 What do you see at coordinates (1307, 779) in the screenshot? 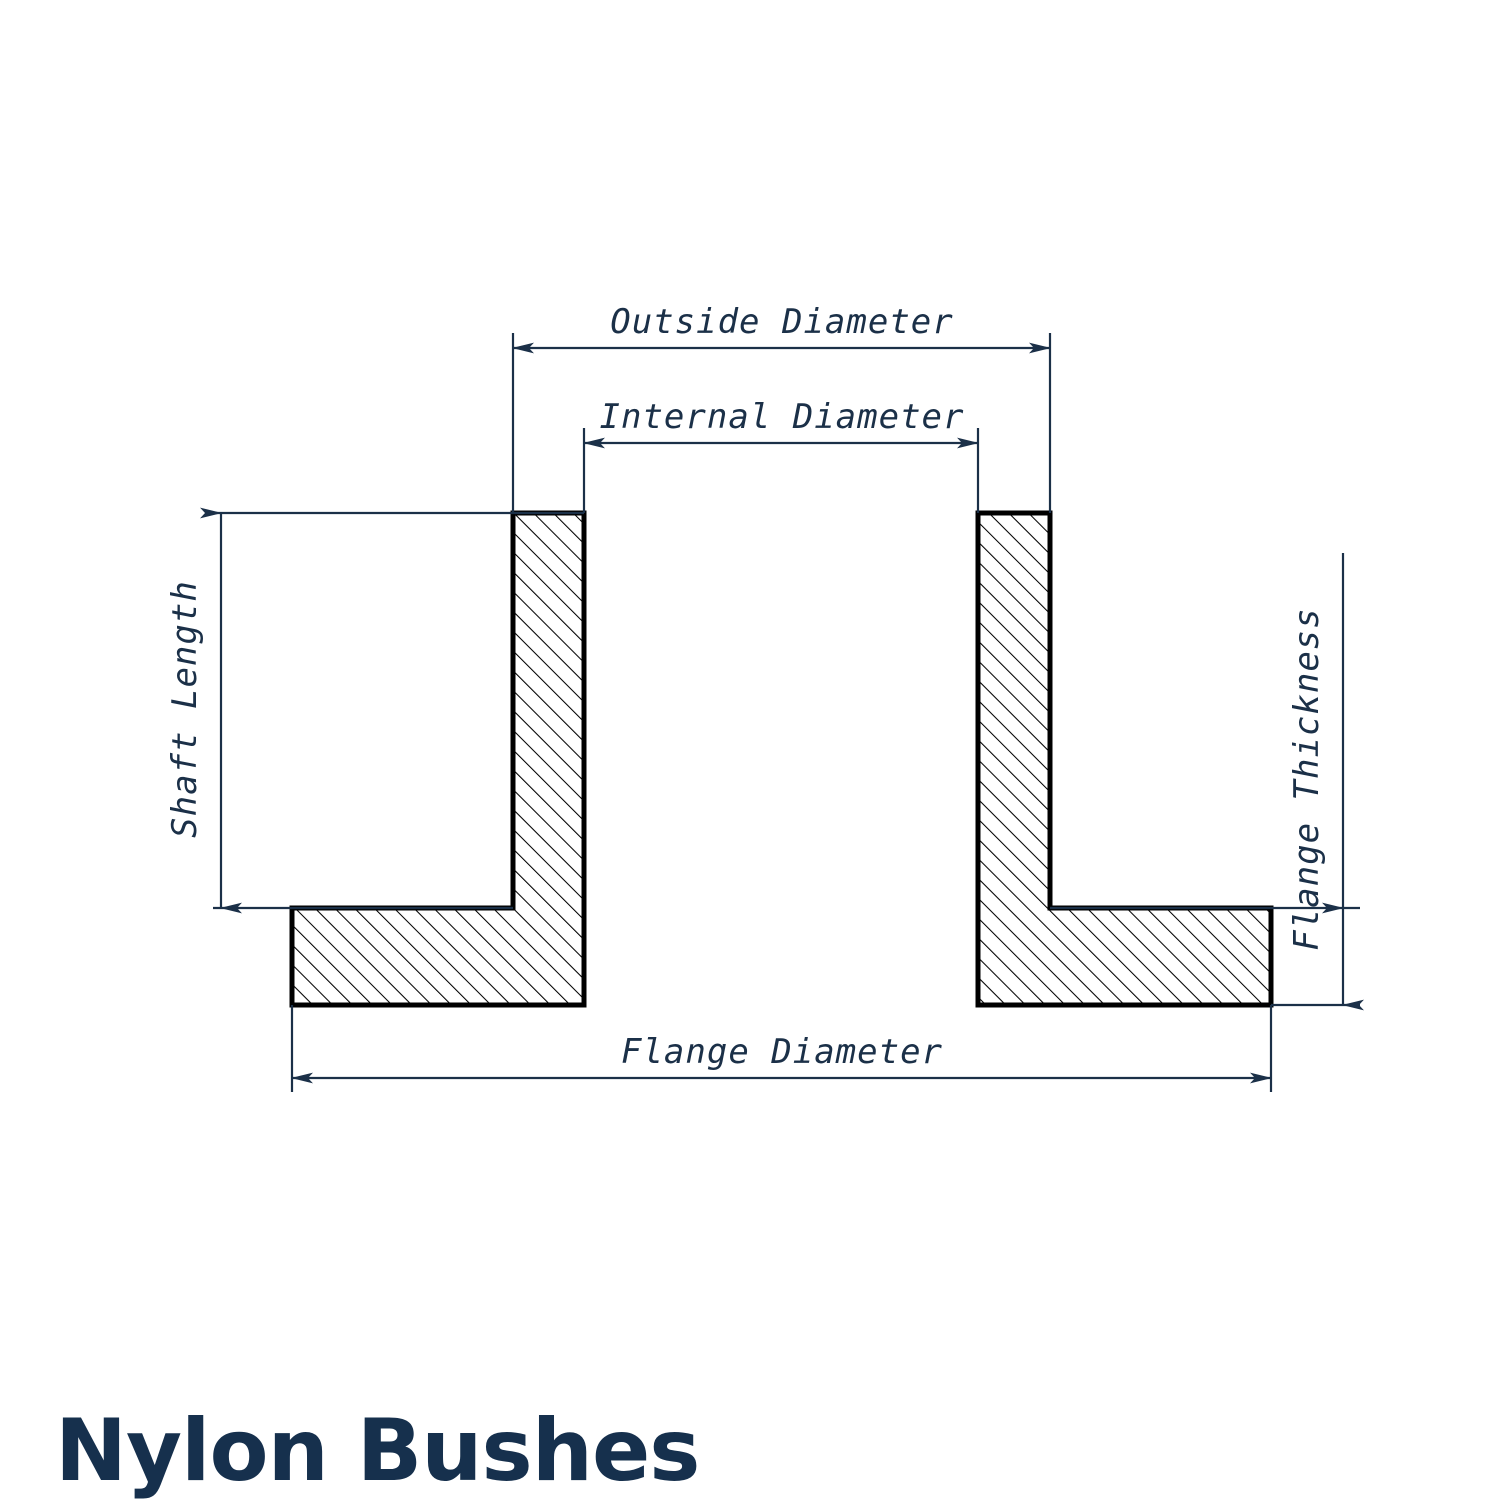
I see `label-flange-thickness: Flange Thickness` at bounding box center [1307, 779].